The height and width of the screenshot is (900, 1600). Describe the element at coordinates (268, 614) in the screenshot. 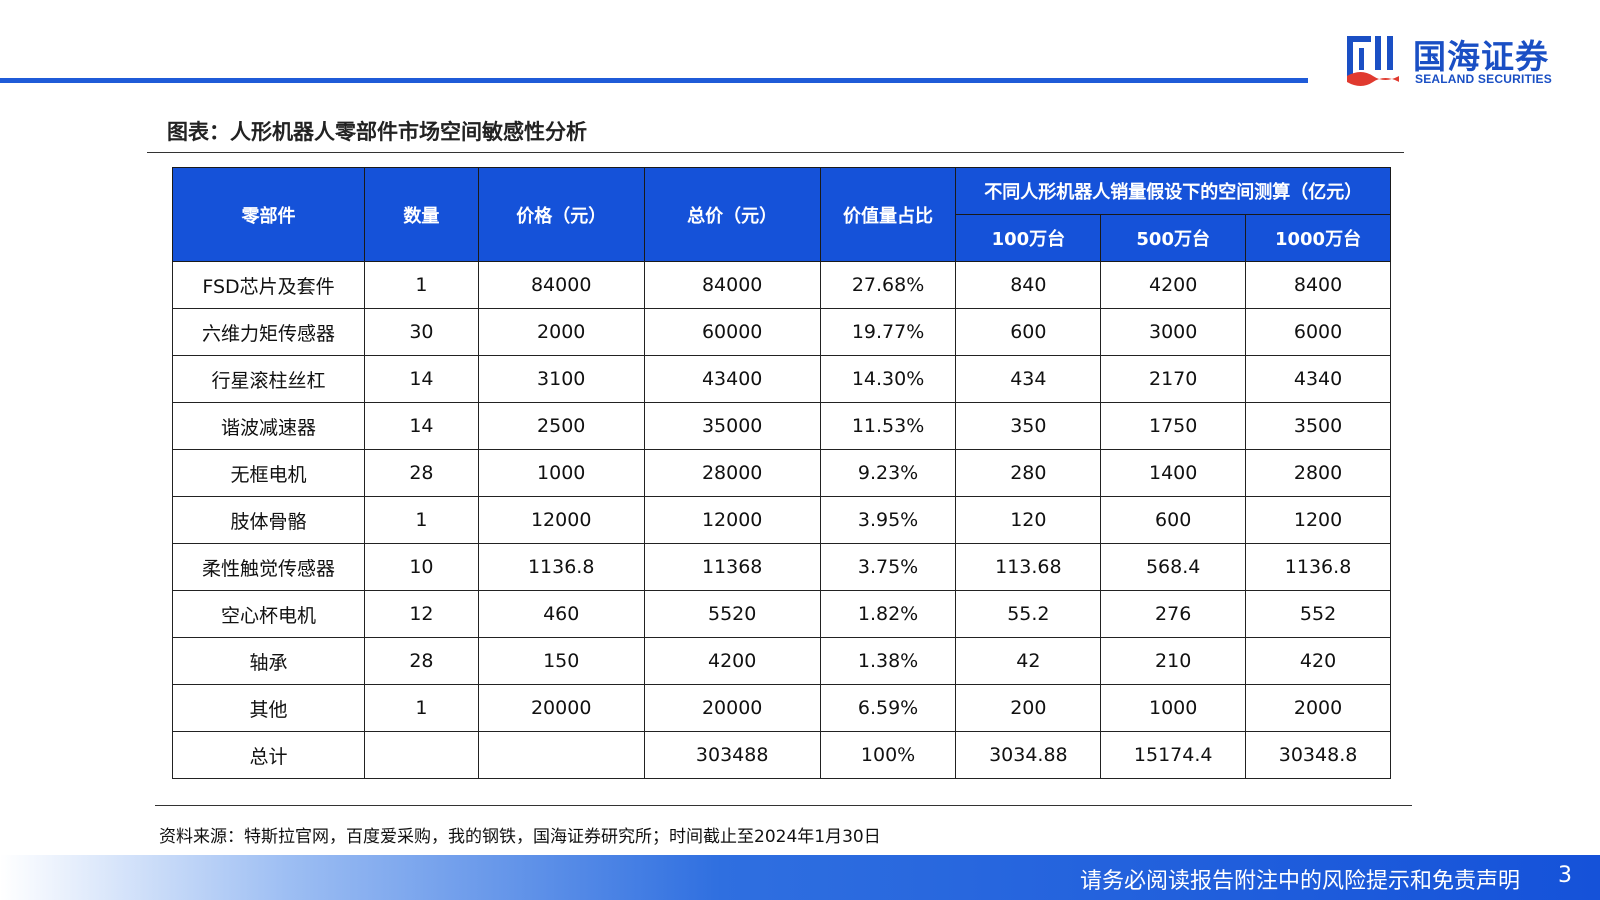

I see `cell-part-name: 空心杯电机` at that location.